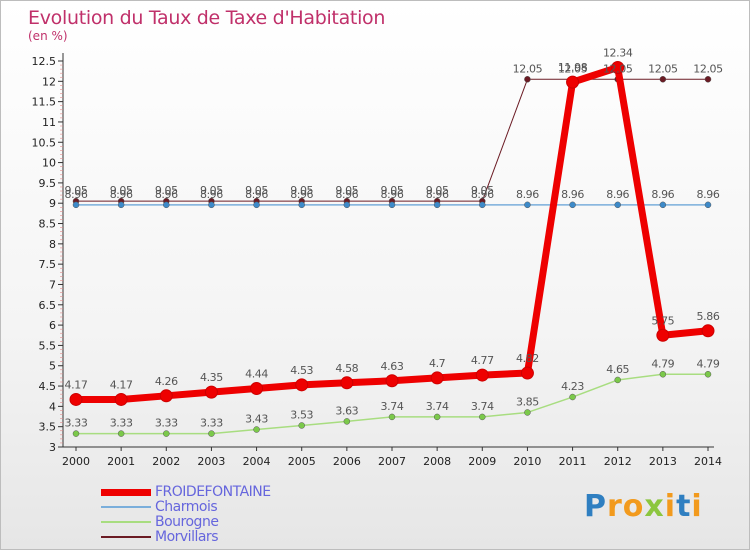  I want to click on y-tick-label: 6.5, so click(48, 305).